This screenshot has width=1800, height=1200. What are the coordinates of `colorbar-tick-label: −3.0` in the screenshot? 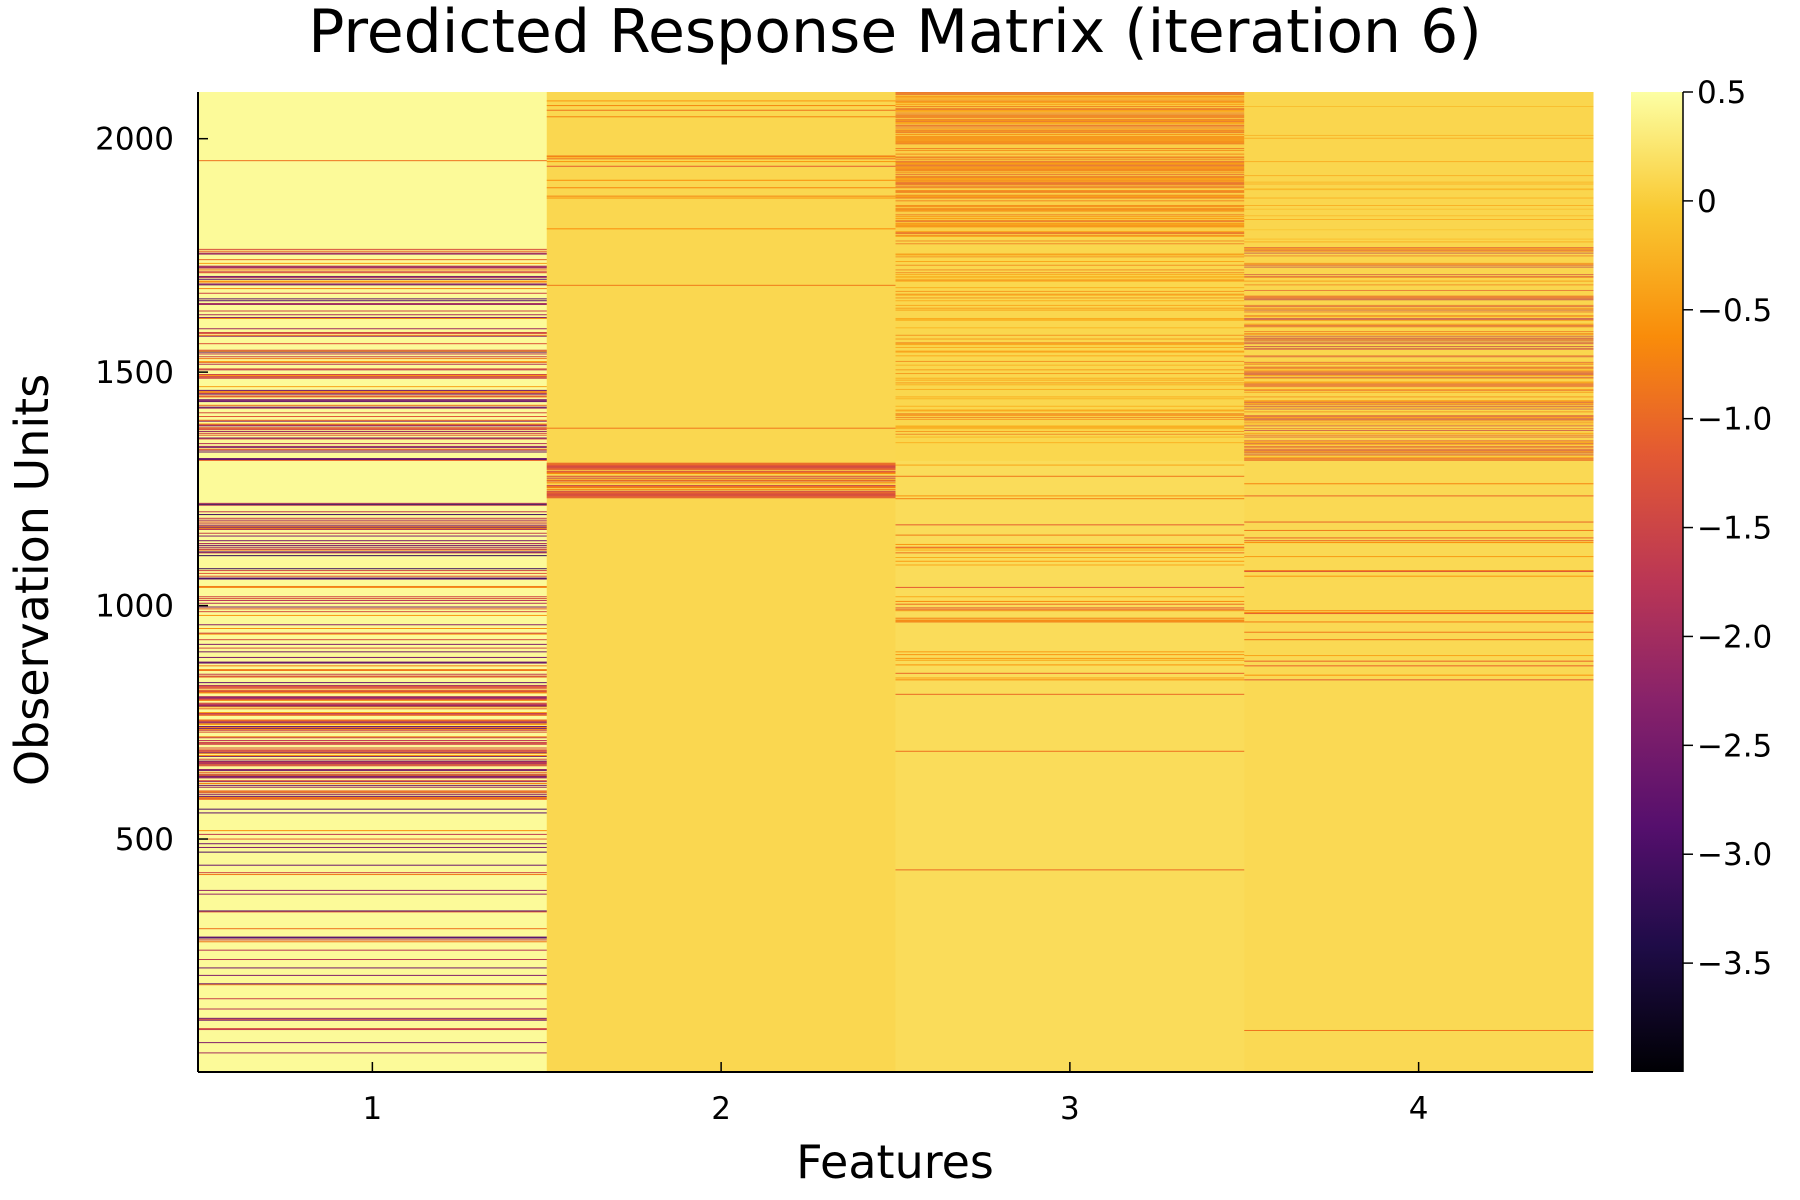 It's located at (1734, 855).